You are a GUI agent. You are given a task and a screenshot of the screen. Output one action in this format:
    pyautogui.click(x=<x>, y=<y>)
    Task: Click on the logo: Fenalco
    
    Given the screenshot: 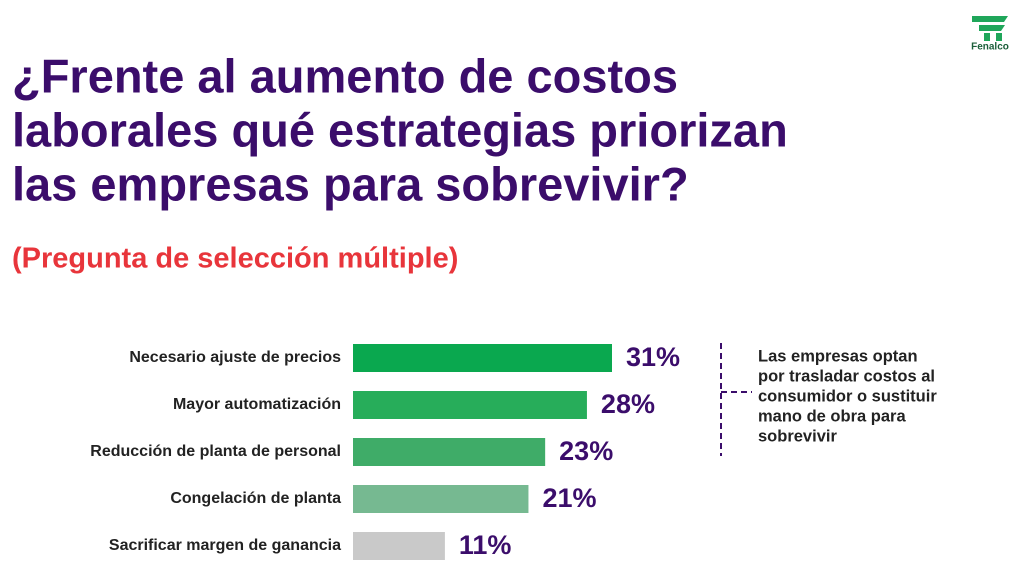 What is the action you would take?
    pyautogui.click(x=990, y=34)
    